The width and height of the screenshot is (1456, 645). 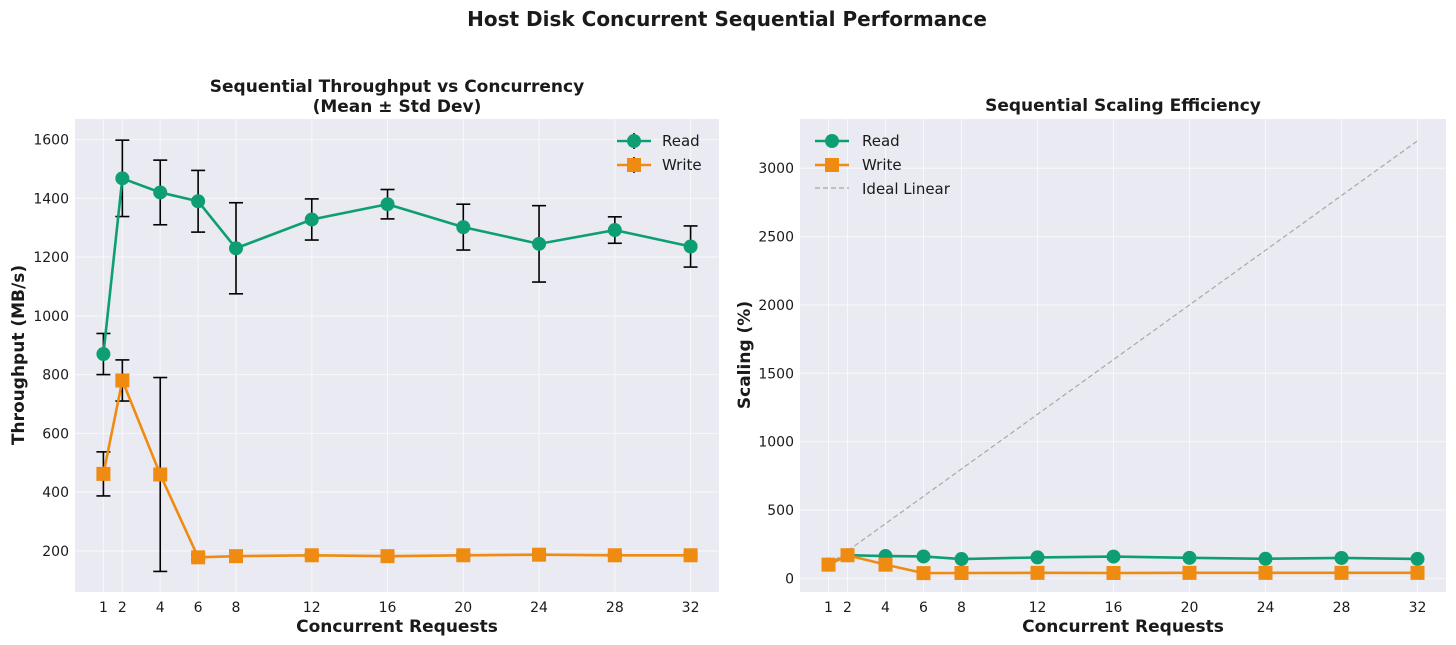 What do you see at coordinates (51, 346) in the screenshot?
I see `throughput-y-ticks: 200 400 600 800 1000 1200 1400 1600` at bounding box center [51, 346].